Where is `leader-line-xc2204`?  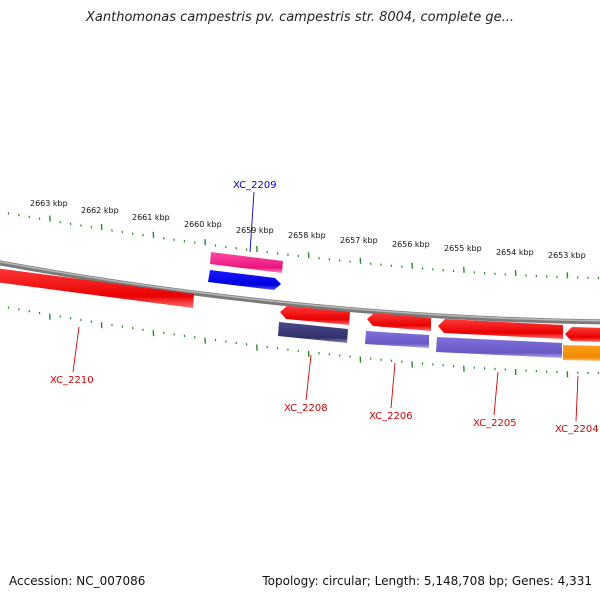 leader-line-xc2204 is located at coordinates (577, 398).